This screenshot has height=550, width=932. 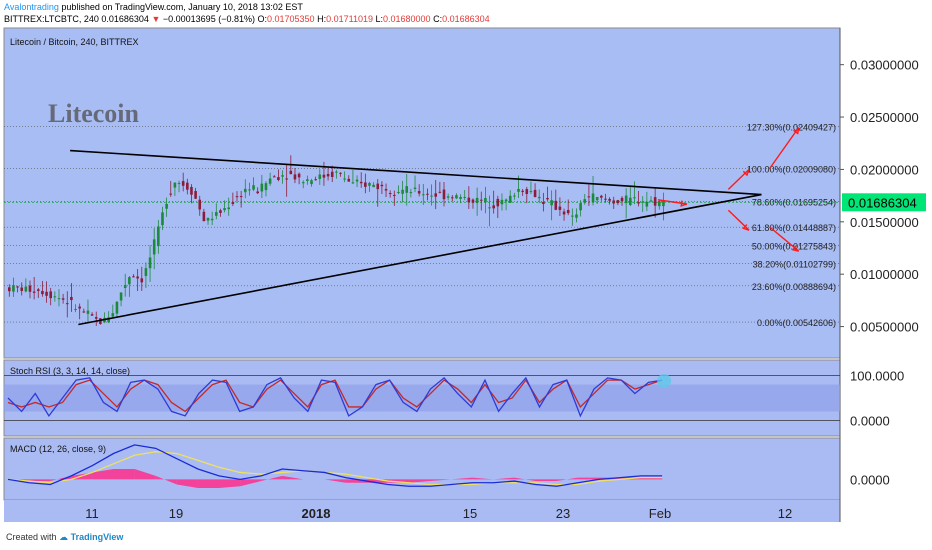 I want to click on rsi-tick-label: 100.0000, so click(x=877, y=376).